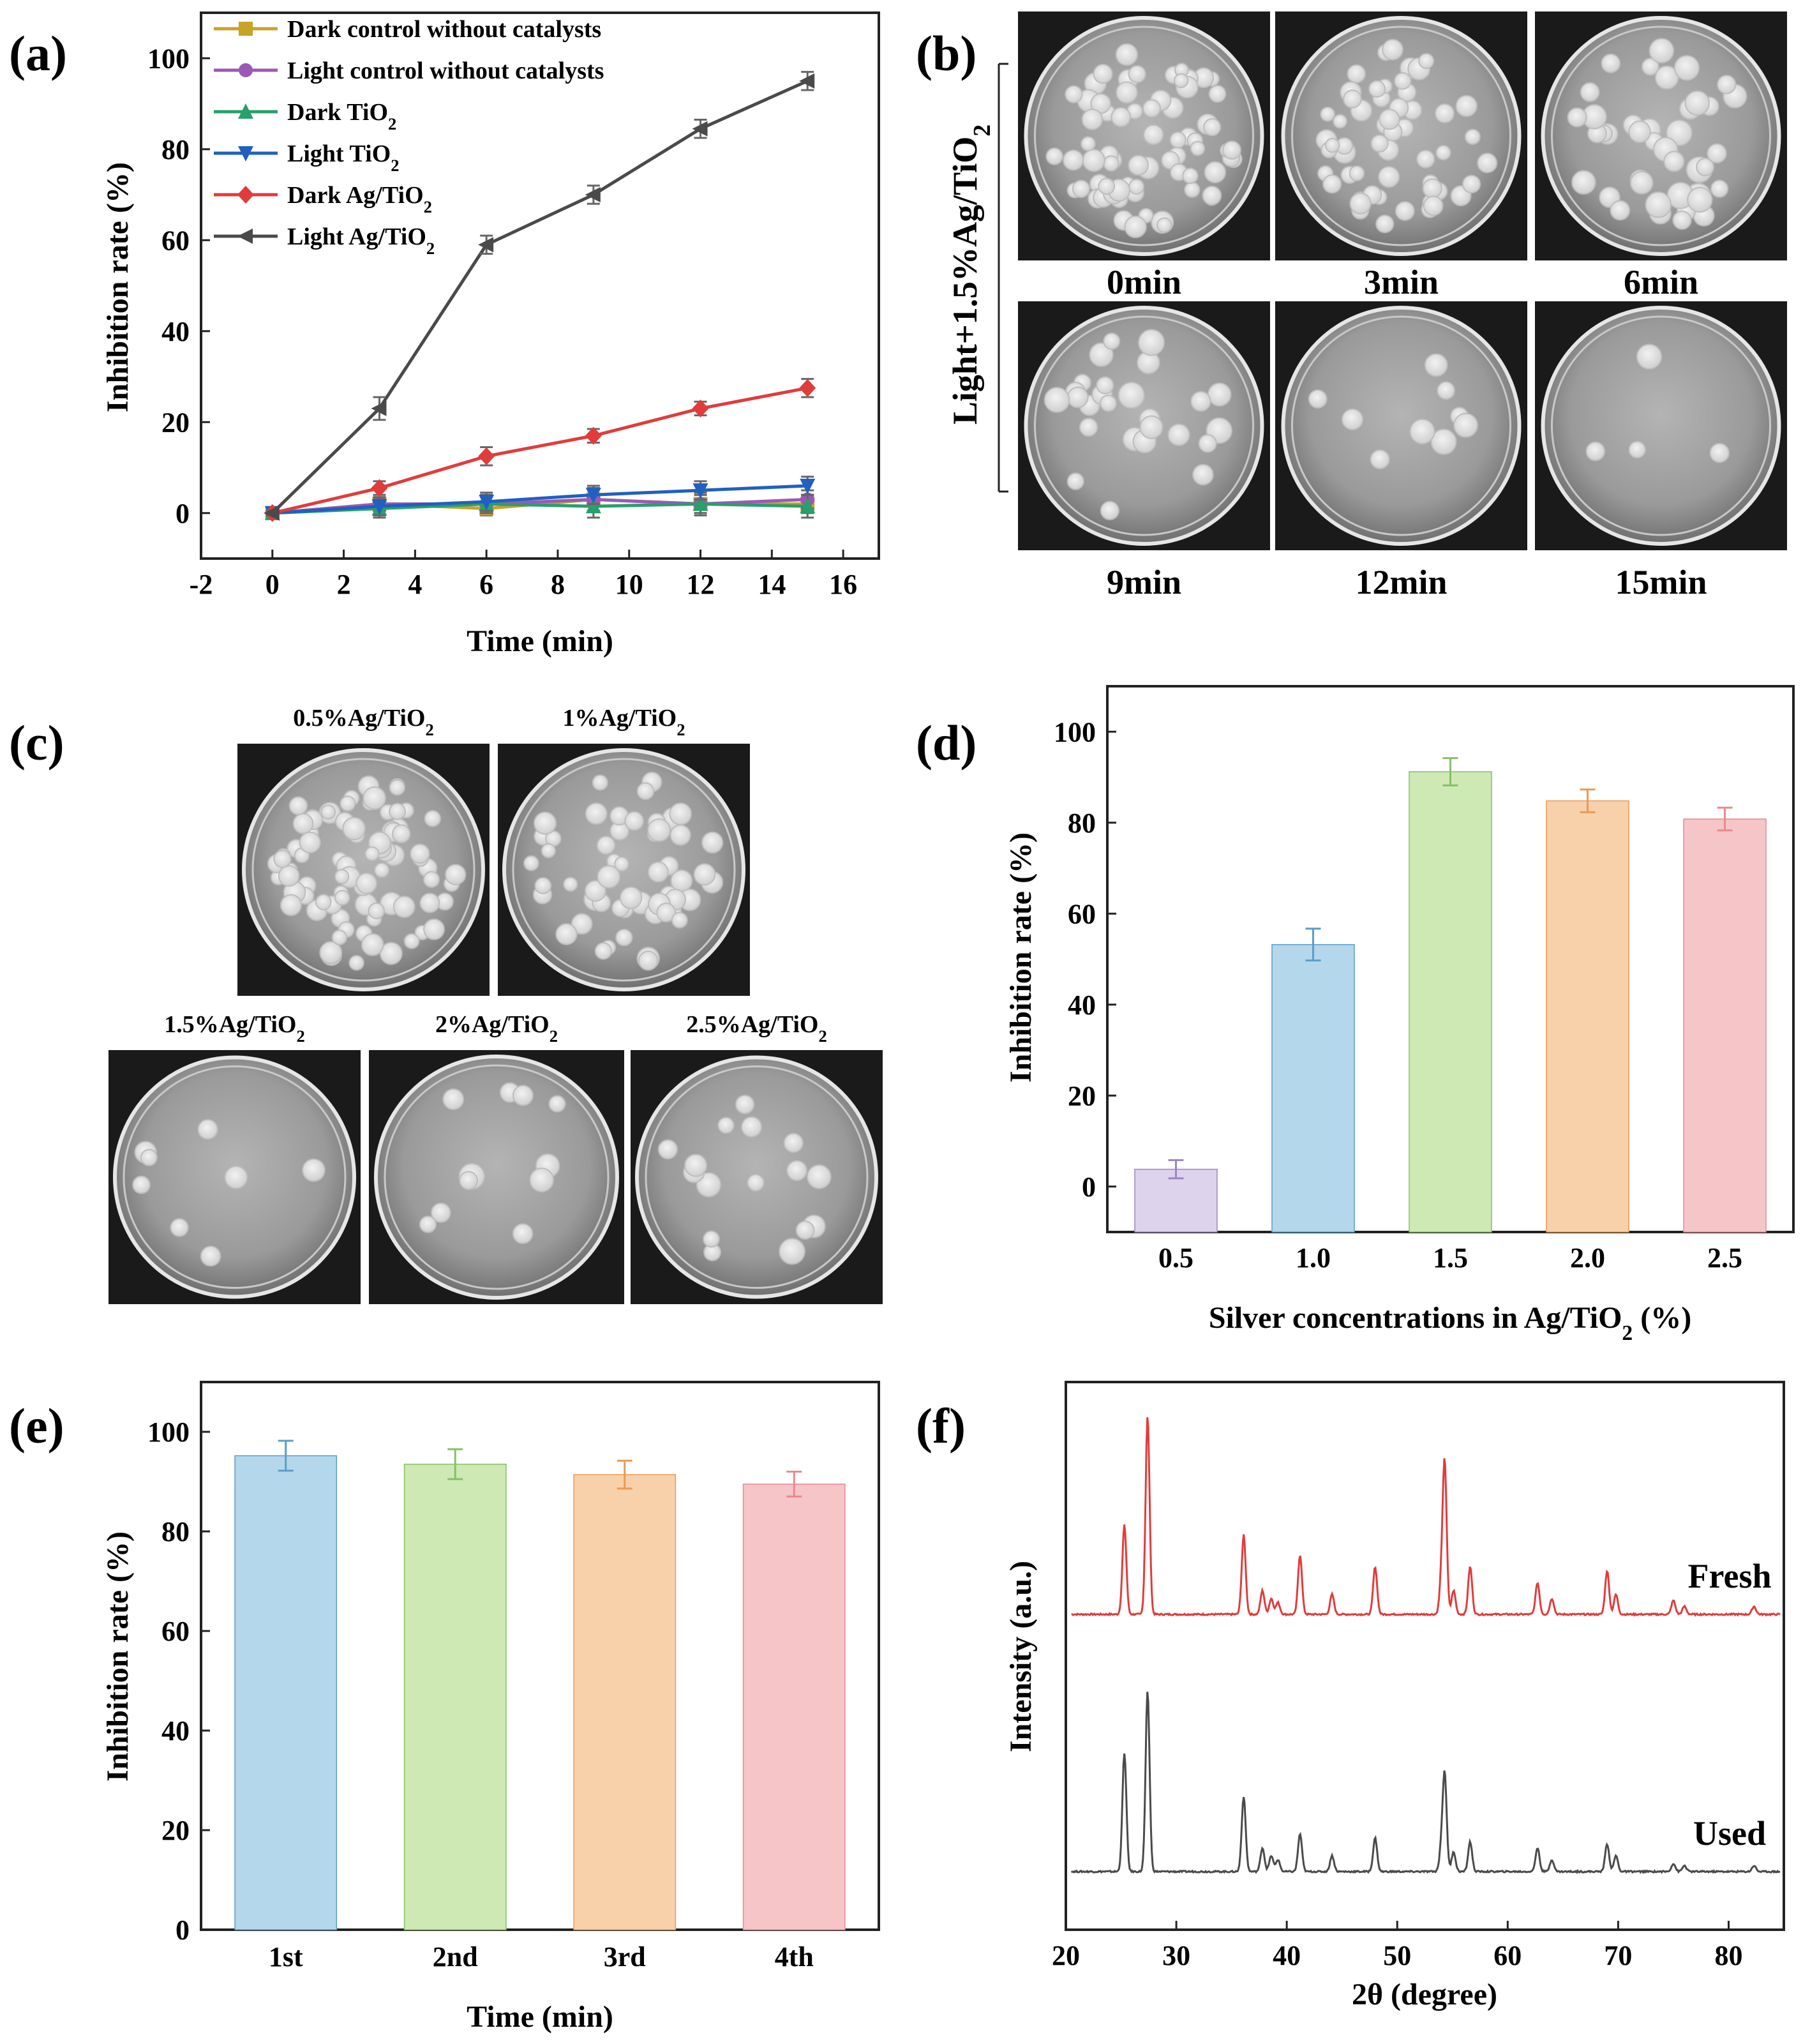 This screenshot has height=2044, width=1803. What do you see at coordinates (701, 584) in the screenshot?
I see `a-xtick-label: 12` at bounding box center [701, 584].